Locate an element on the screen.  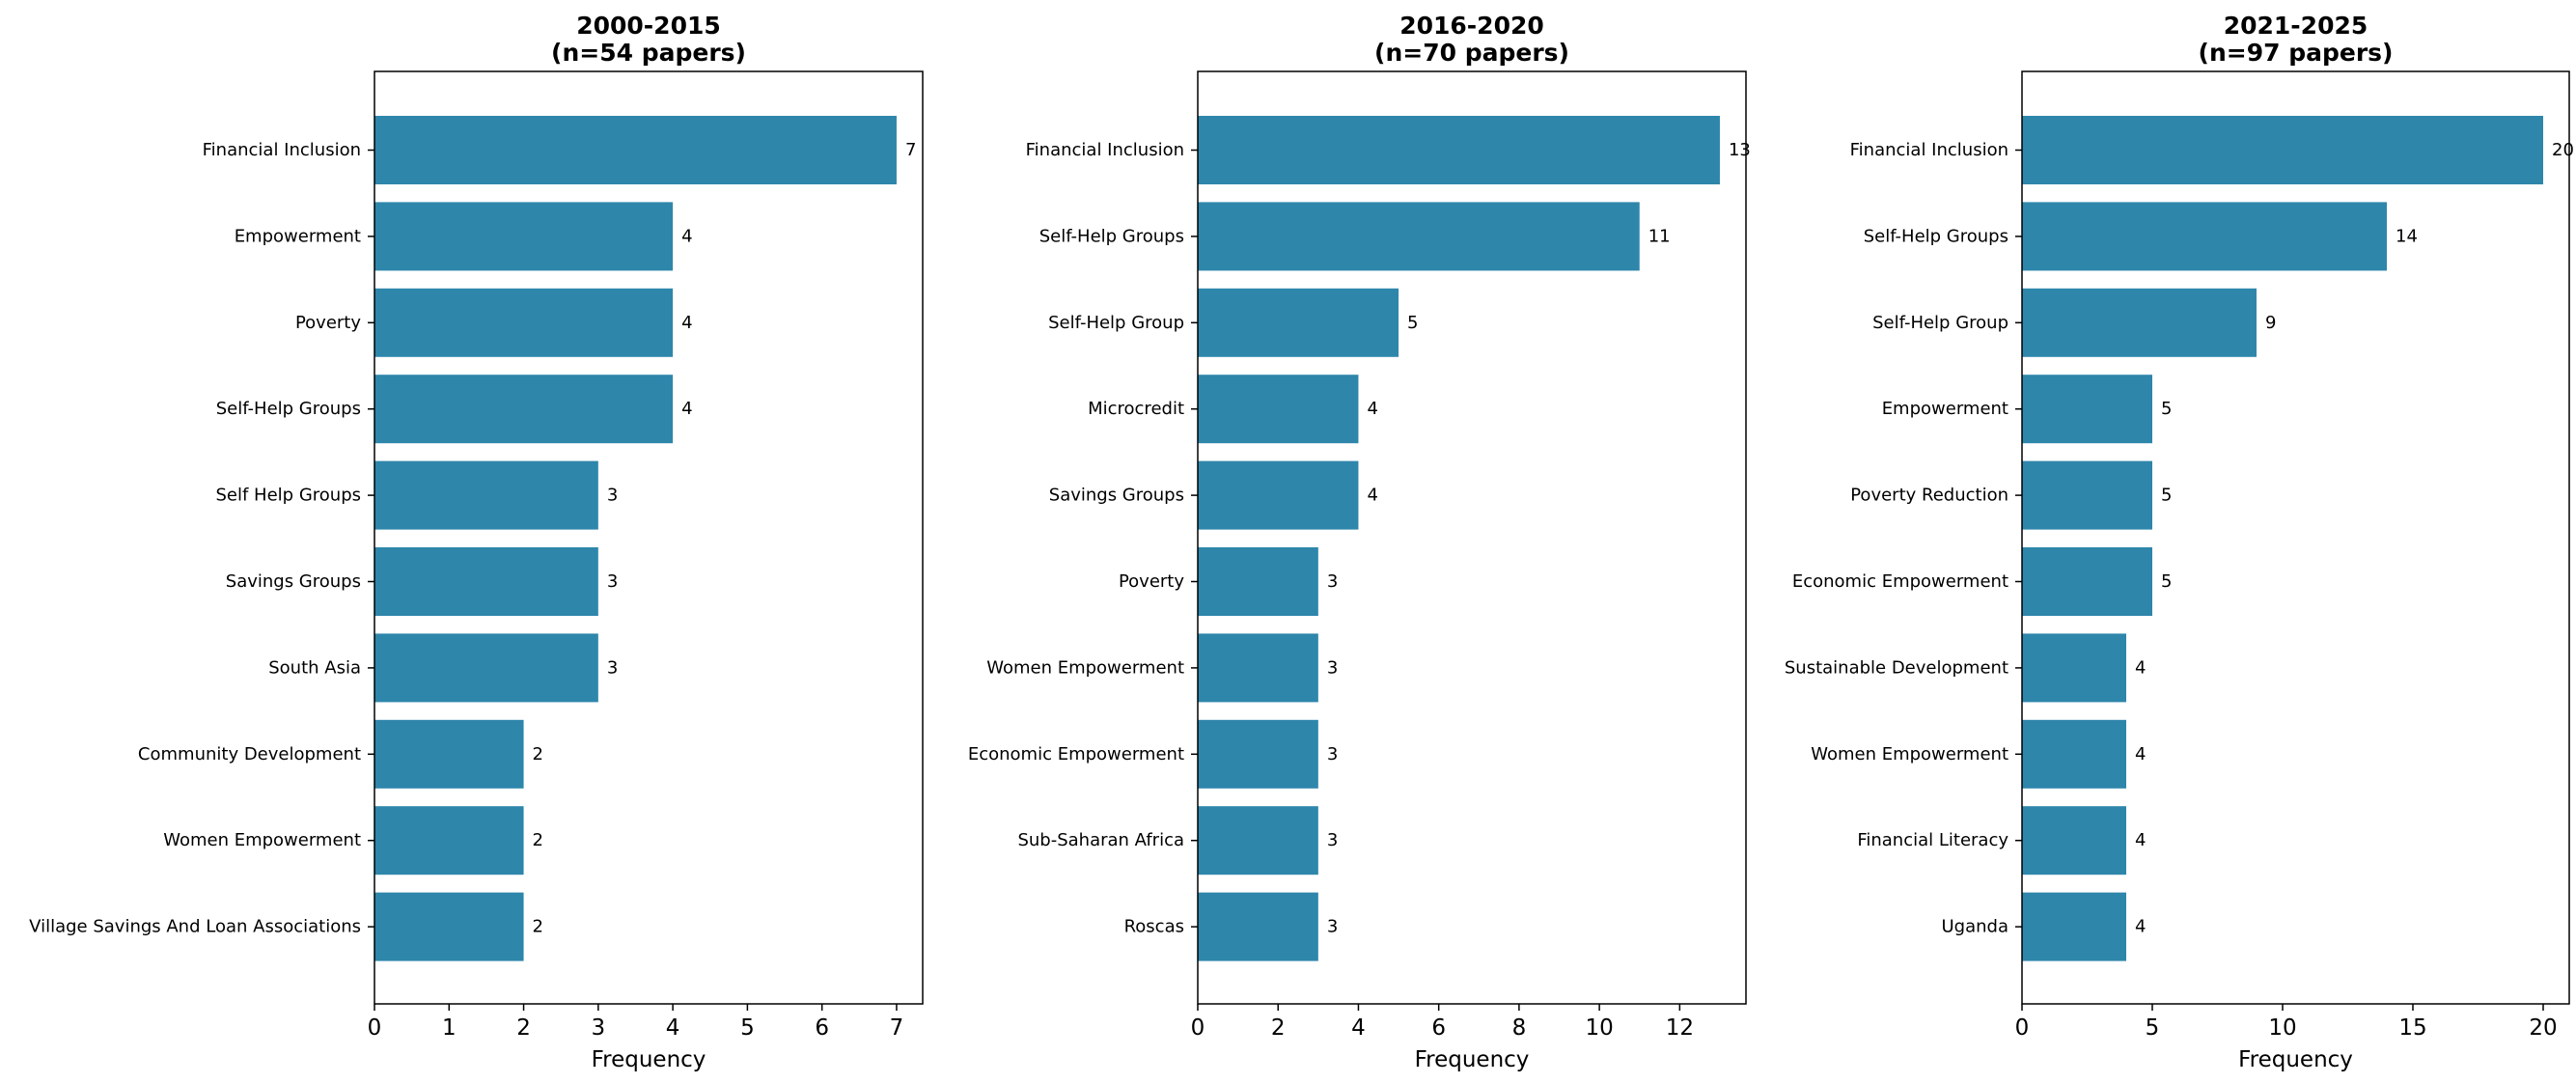
category-label: Uganda is located at coordinates (1975, 927).